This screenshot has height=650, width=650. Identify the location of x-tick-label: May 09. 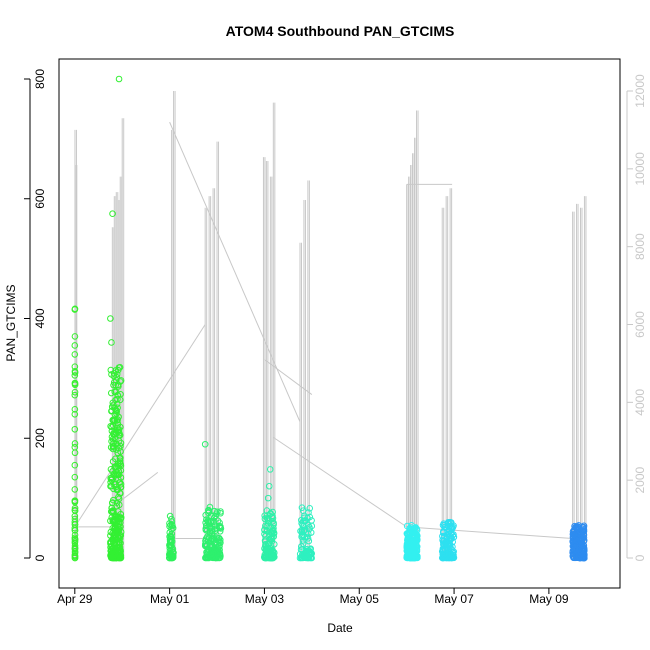
(549, 599).